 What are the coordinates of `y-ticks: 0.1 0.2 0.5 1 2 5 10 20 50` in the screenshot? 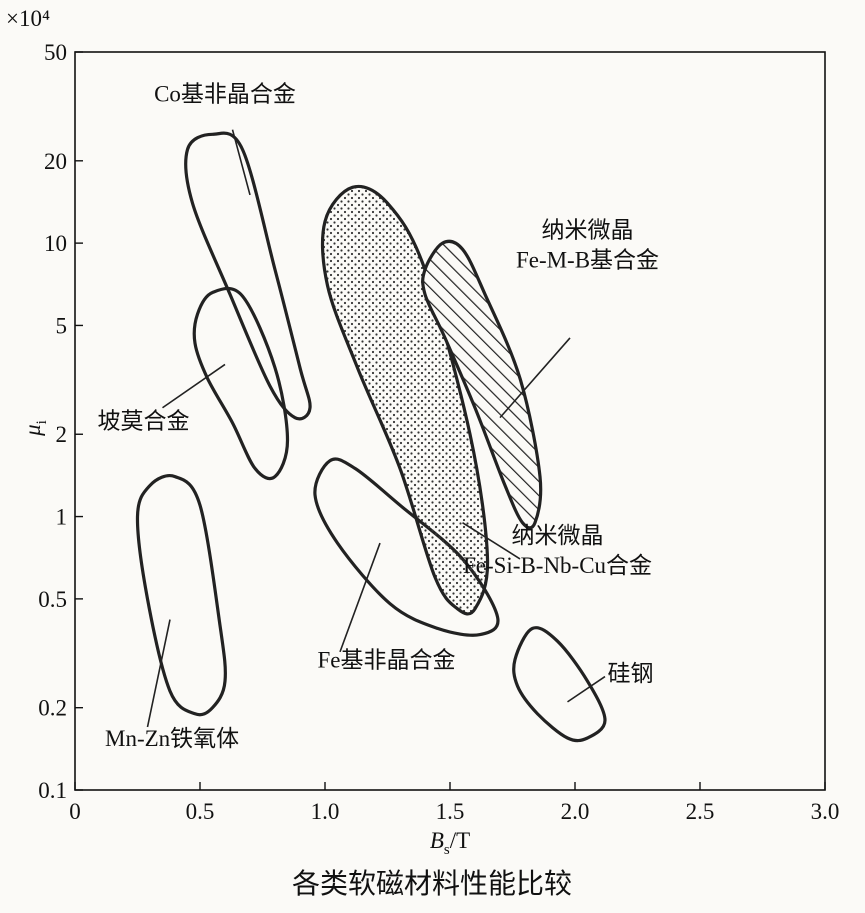 It's located at (60, 421).